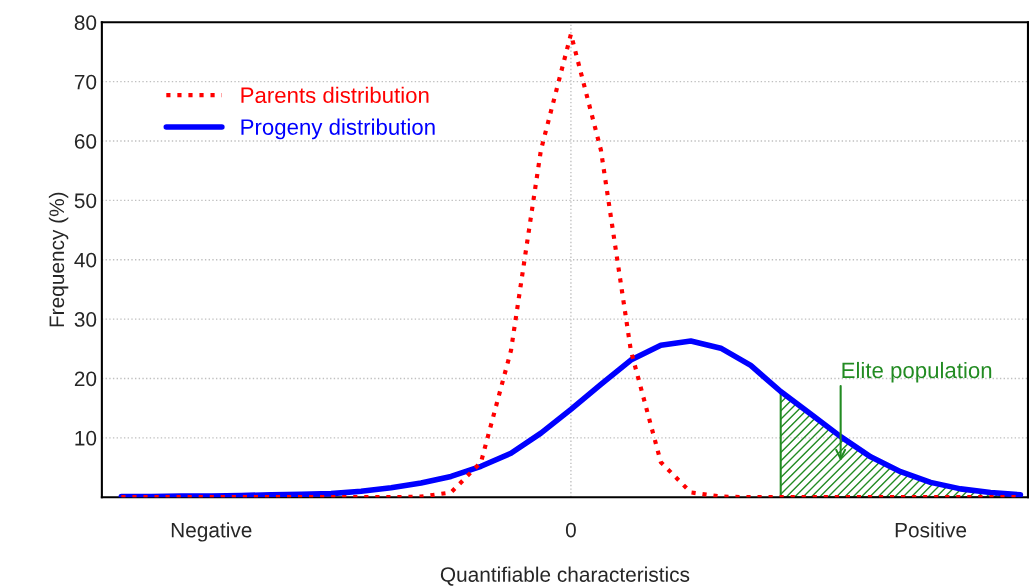  I want to click on legend-label: Progeny distribution, so click(338, 129).